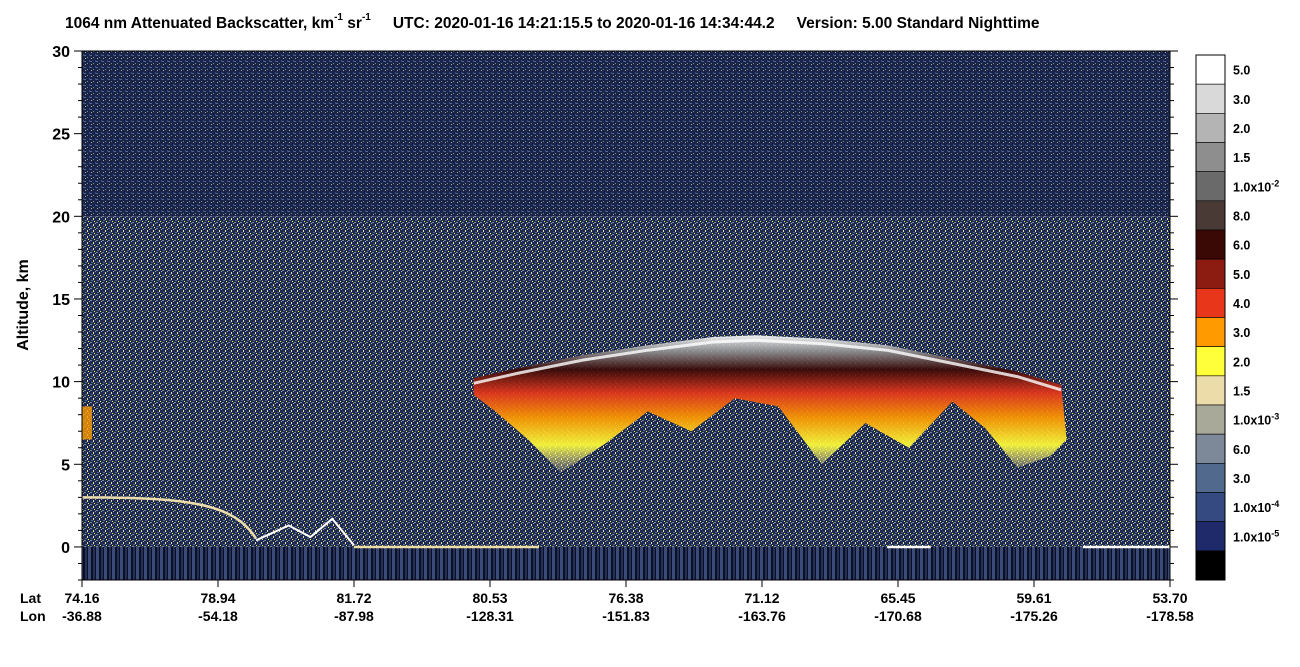 The width and height of the screenshot is (1300, 667). I want to click on x-row-label: Lon, so click(33, 616).